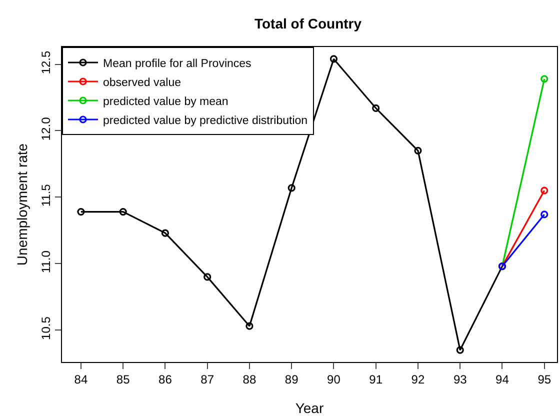 The image size is (560, 416). Describe the element at coordinates (249, 379) in the screenshot. I see `x-tick-label: 88` at that location.